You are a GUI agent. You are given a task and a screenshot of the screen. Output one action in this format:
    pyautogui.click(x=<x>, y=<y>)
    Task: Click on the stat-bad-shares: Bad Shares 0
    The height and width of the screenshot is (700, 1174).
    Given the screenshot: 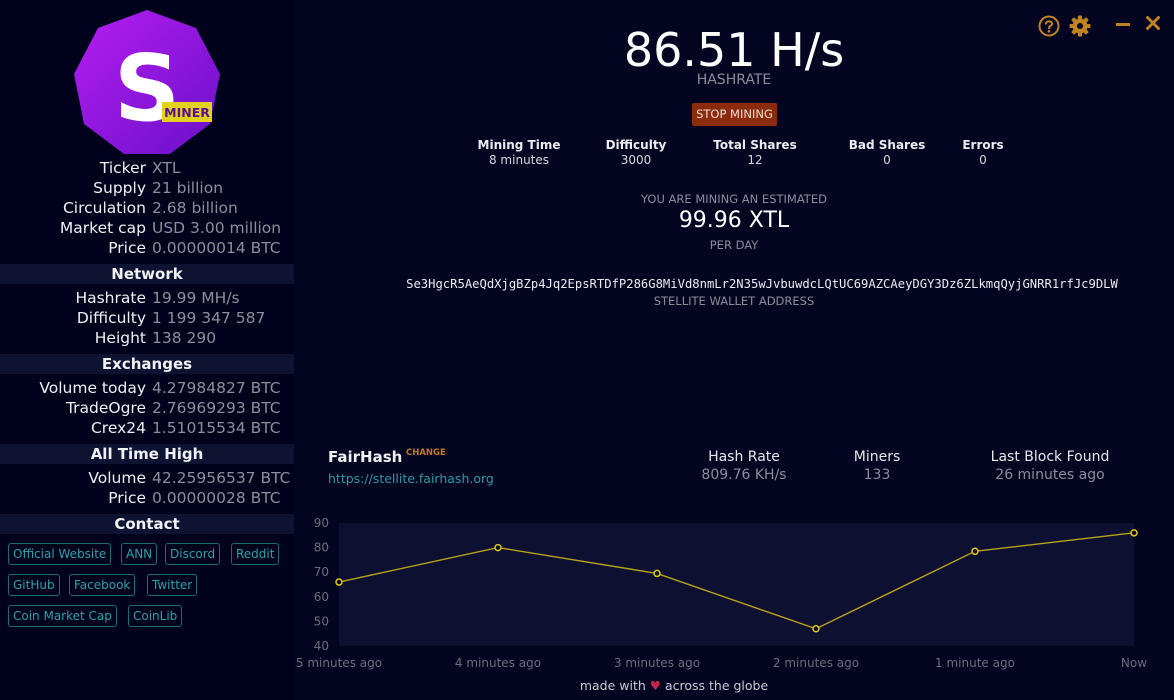 What is the action you would take?
    pyautogui.click(x=887, y=153)
    